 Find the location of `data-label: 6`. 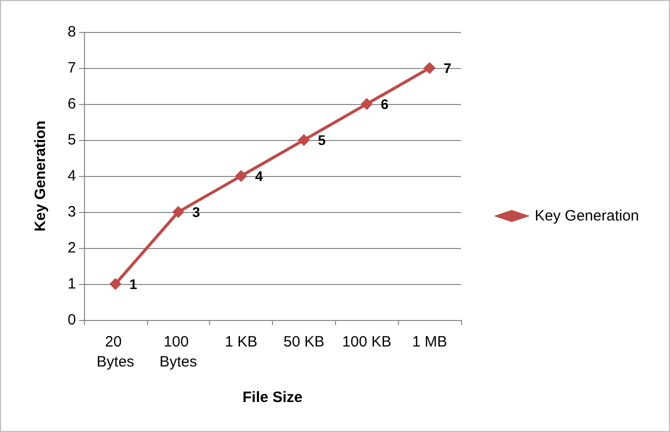

data-label: 6 is located at coordinates (384, 104).